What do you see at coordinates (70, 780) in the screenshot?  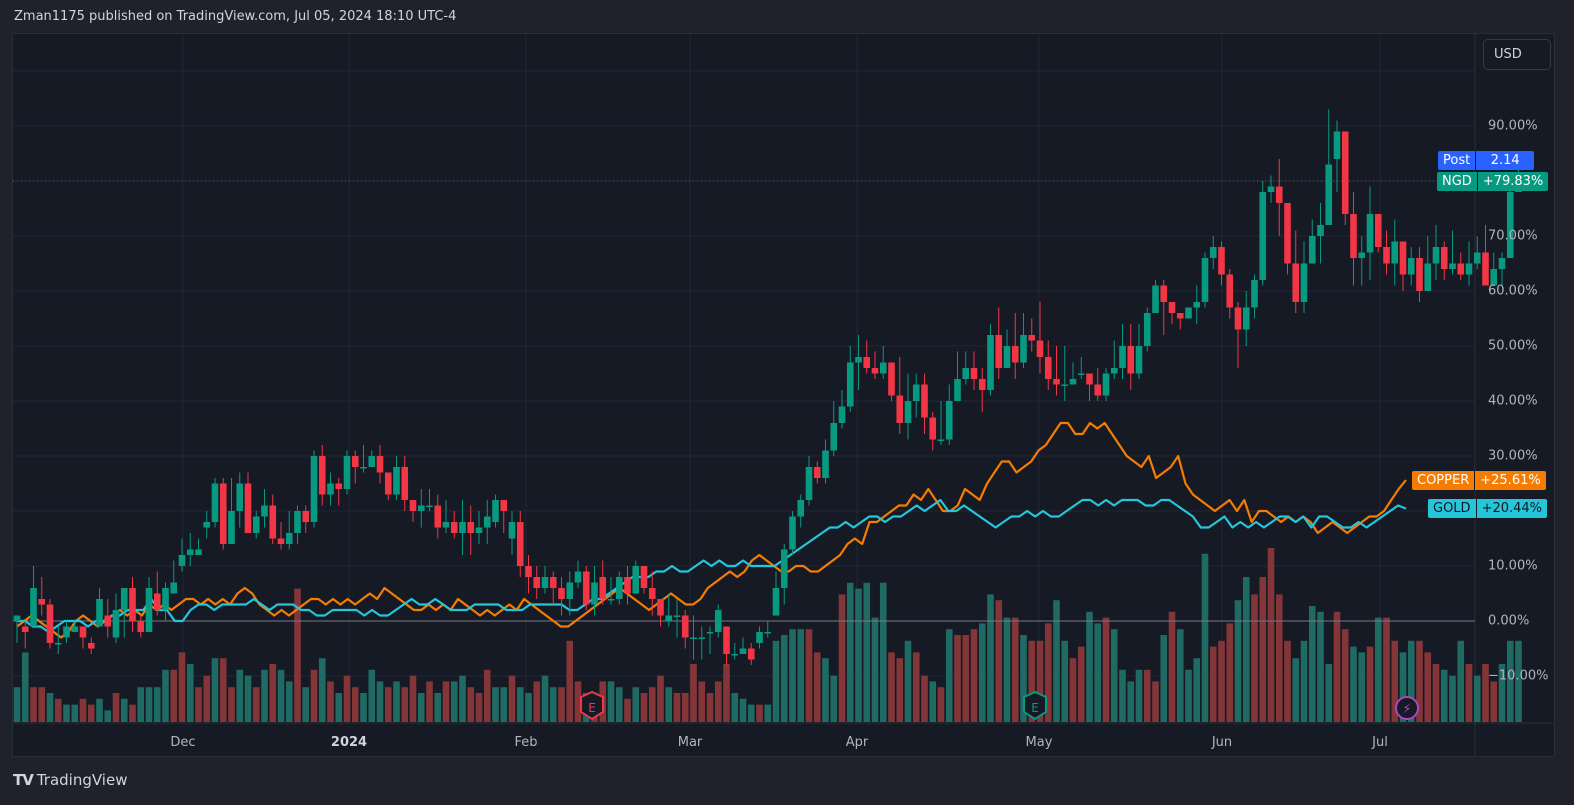 I see `tradingview-logo: TV TradingView` at bounding box center [70, 780].